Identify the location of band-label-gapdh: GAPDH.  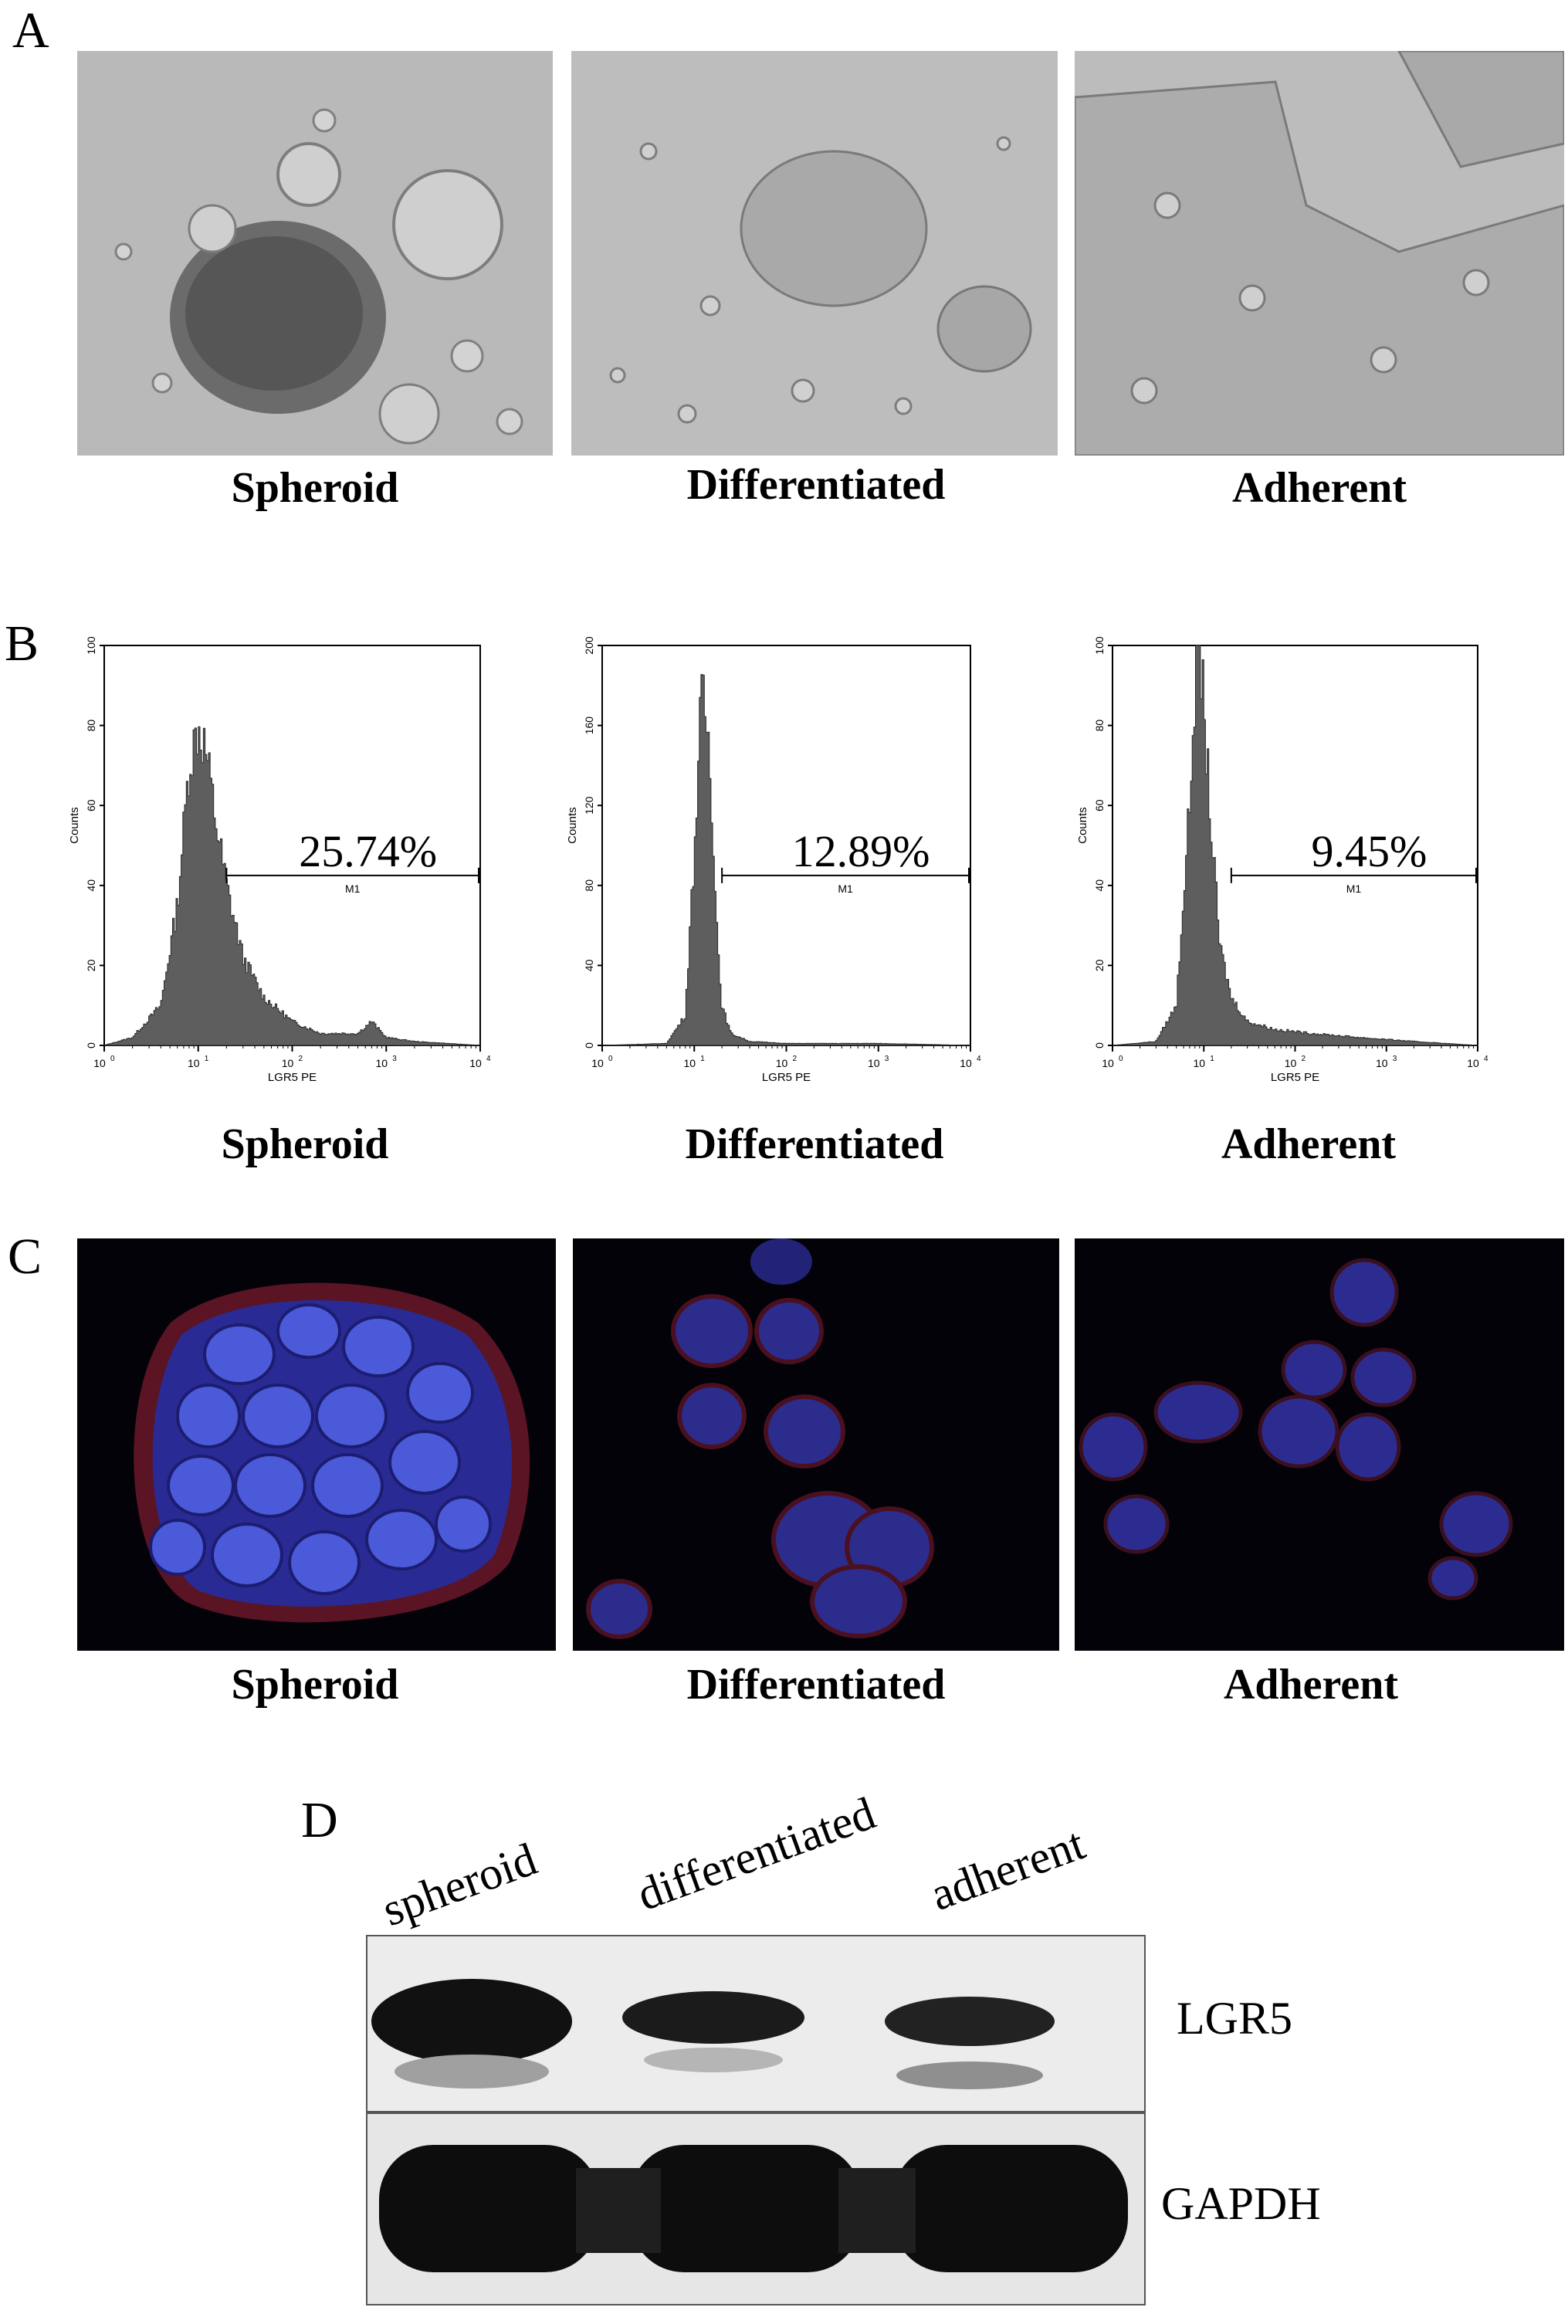
(1241, 2203).